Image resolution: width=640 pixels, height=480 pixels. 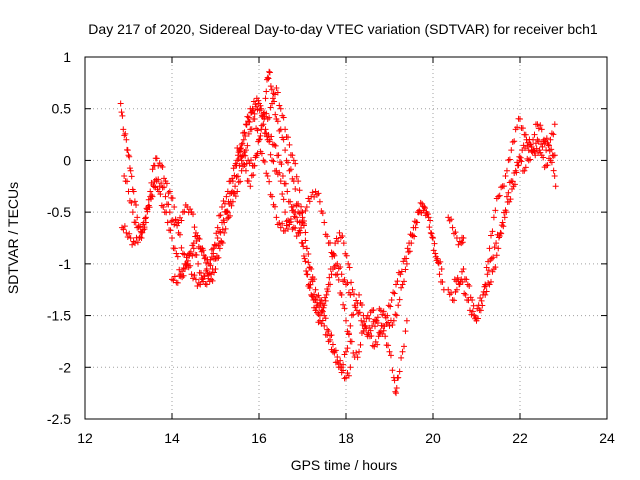 What do you see at coordinates (59, 419) in the screenshot?
I see `y-tick-label: -2.5` at bounding box center [59, 419].